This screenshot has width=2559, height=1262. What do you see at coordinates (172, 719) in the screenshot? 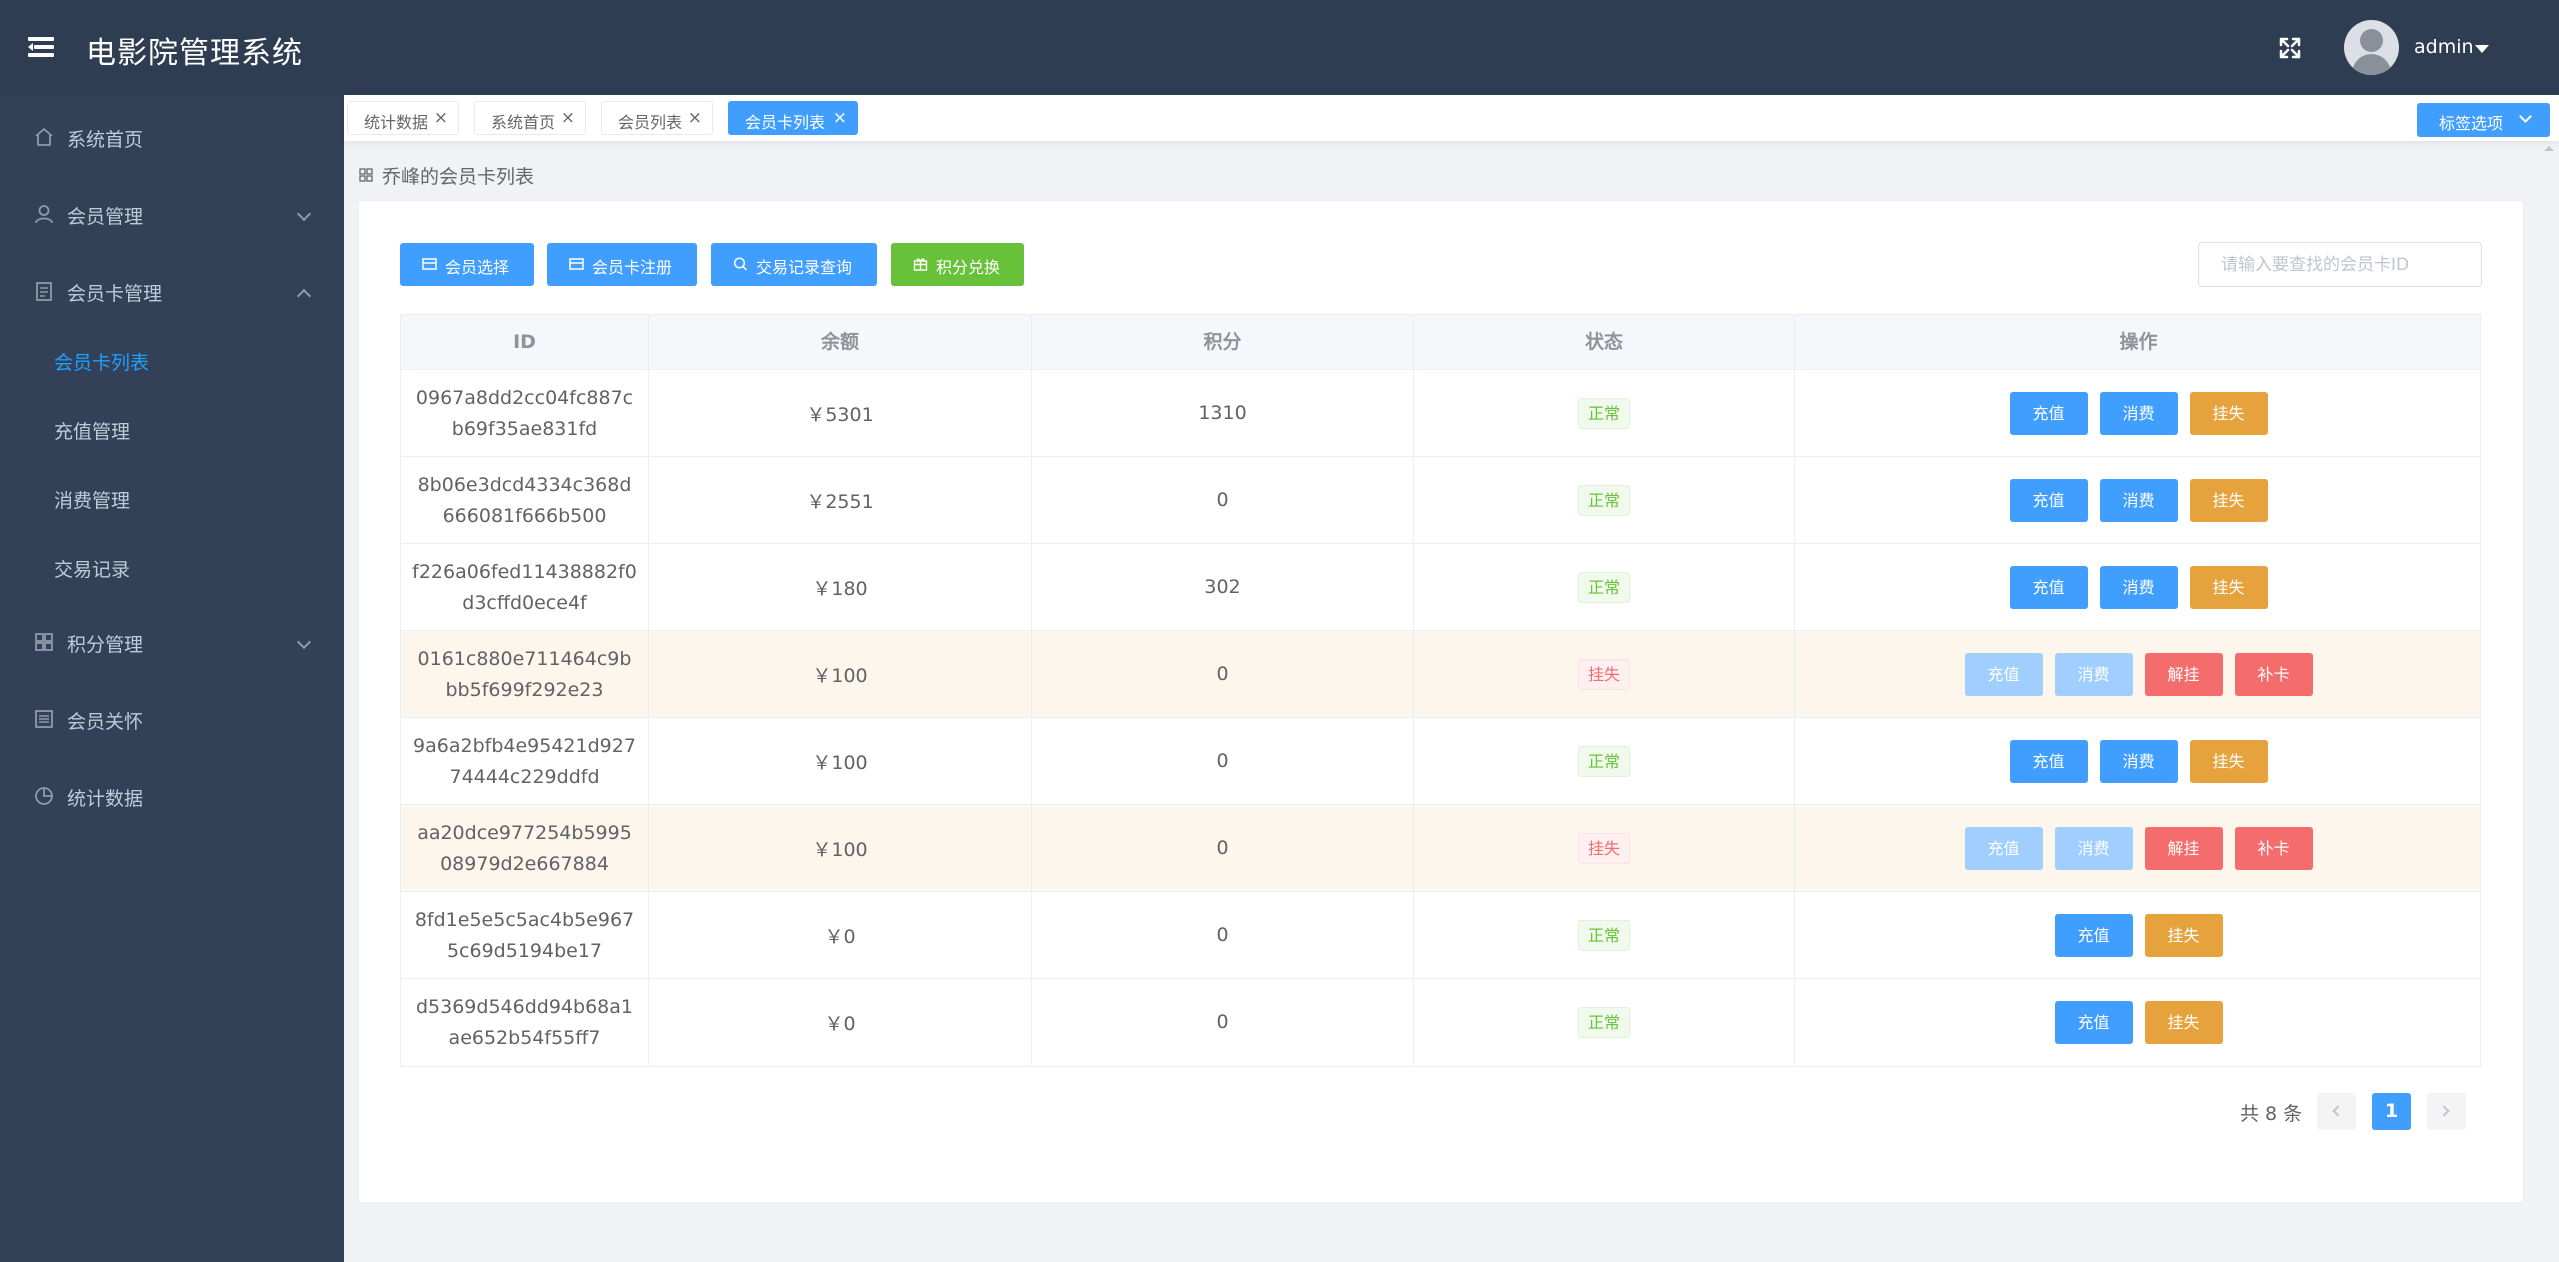
I see `sidebar-item-member-care: 会员关怀` at bounding box center [172, 719].